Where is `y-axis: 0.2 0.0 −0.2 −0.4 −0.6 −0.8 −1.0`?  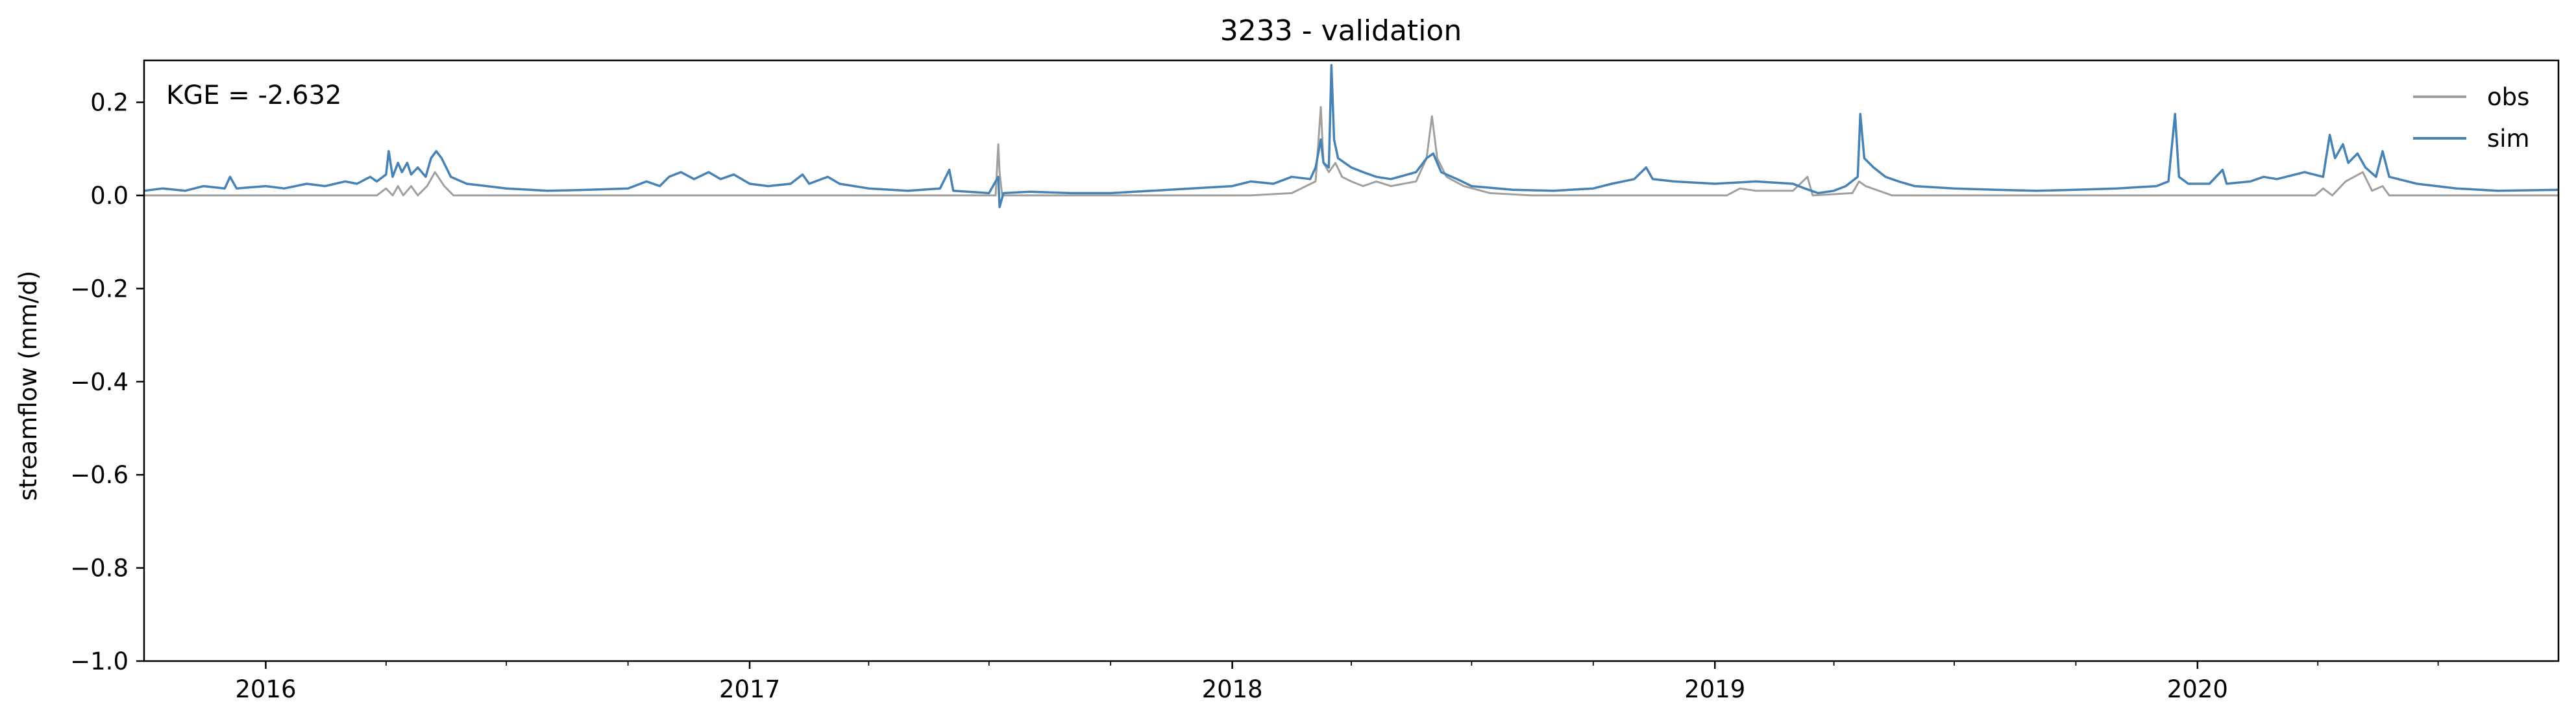 y-axis: 0.2 0.0 −0.2 −0.4 −0.6 −0.8 −1.0 is located at coordinates (107, 382).